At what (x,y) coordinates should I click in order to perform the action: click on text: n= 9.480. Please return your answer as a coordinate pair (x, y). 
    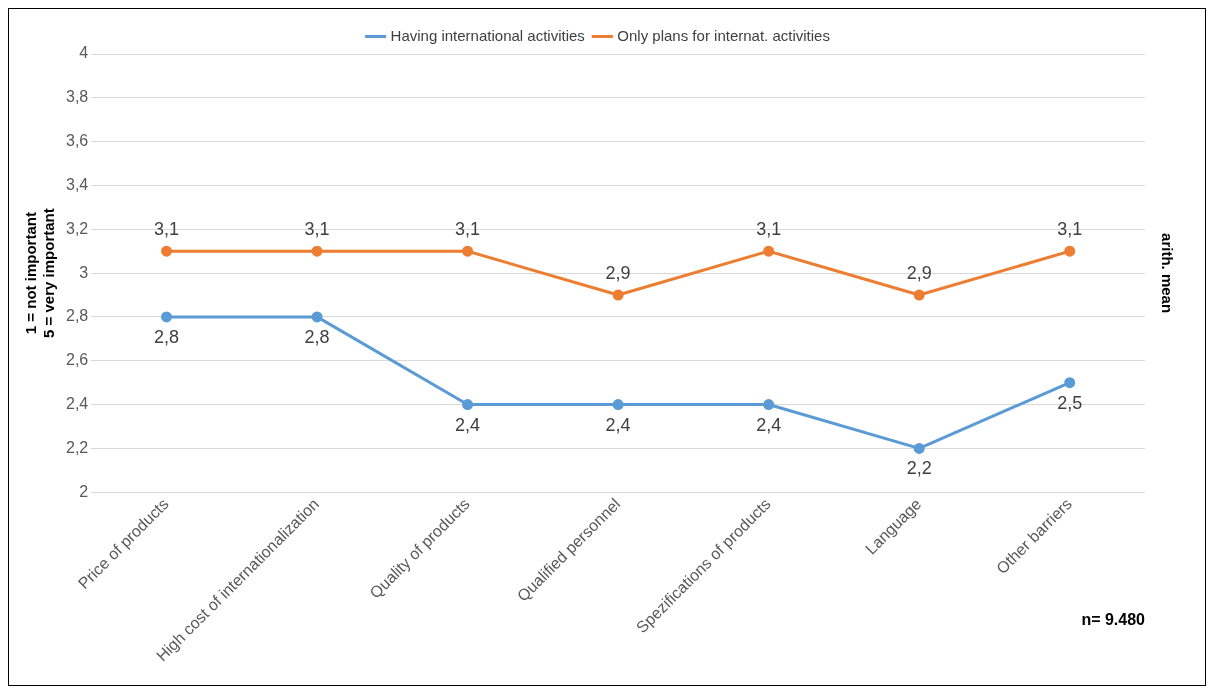
    Looking at the image, I should click on (1113, 620).